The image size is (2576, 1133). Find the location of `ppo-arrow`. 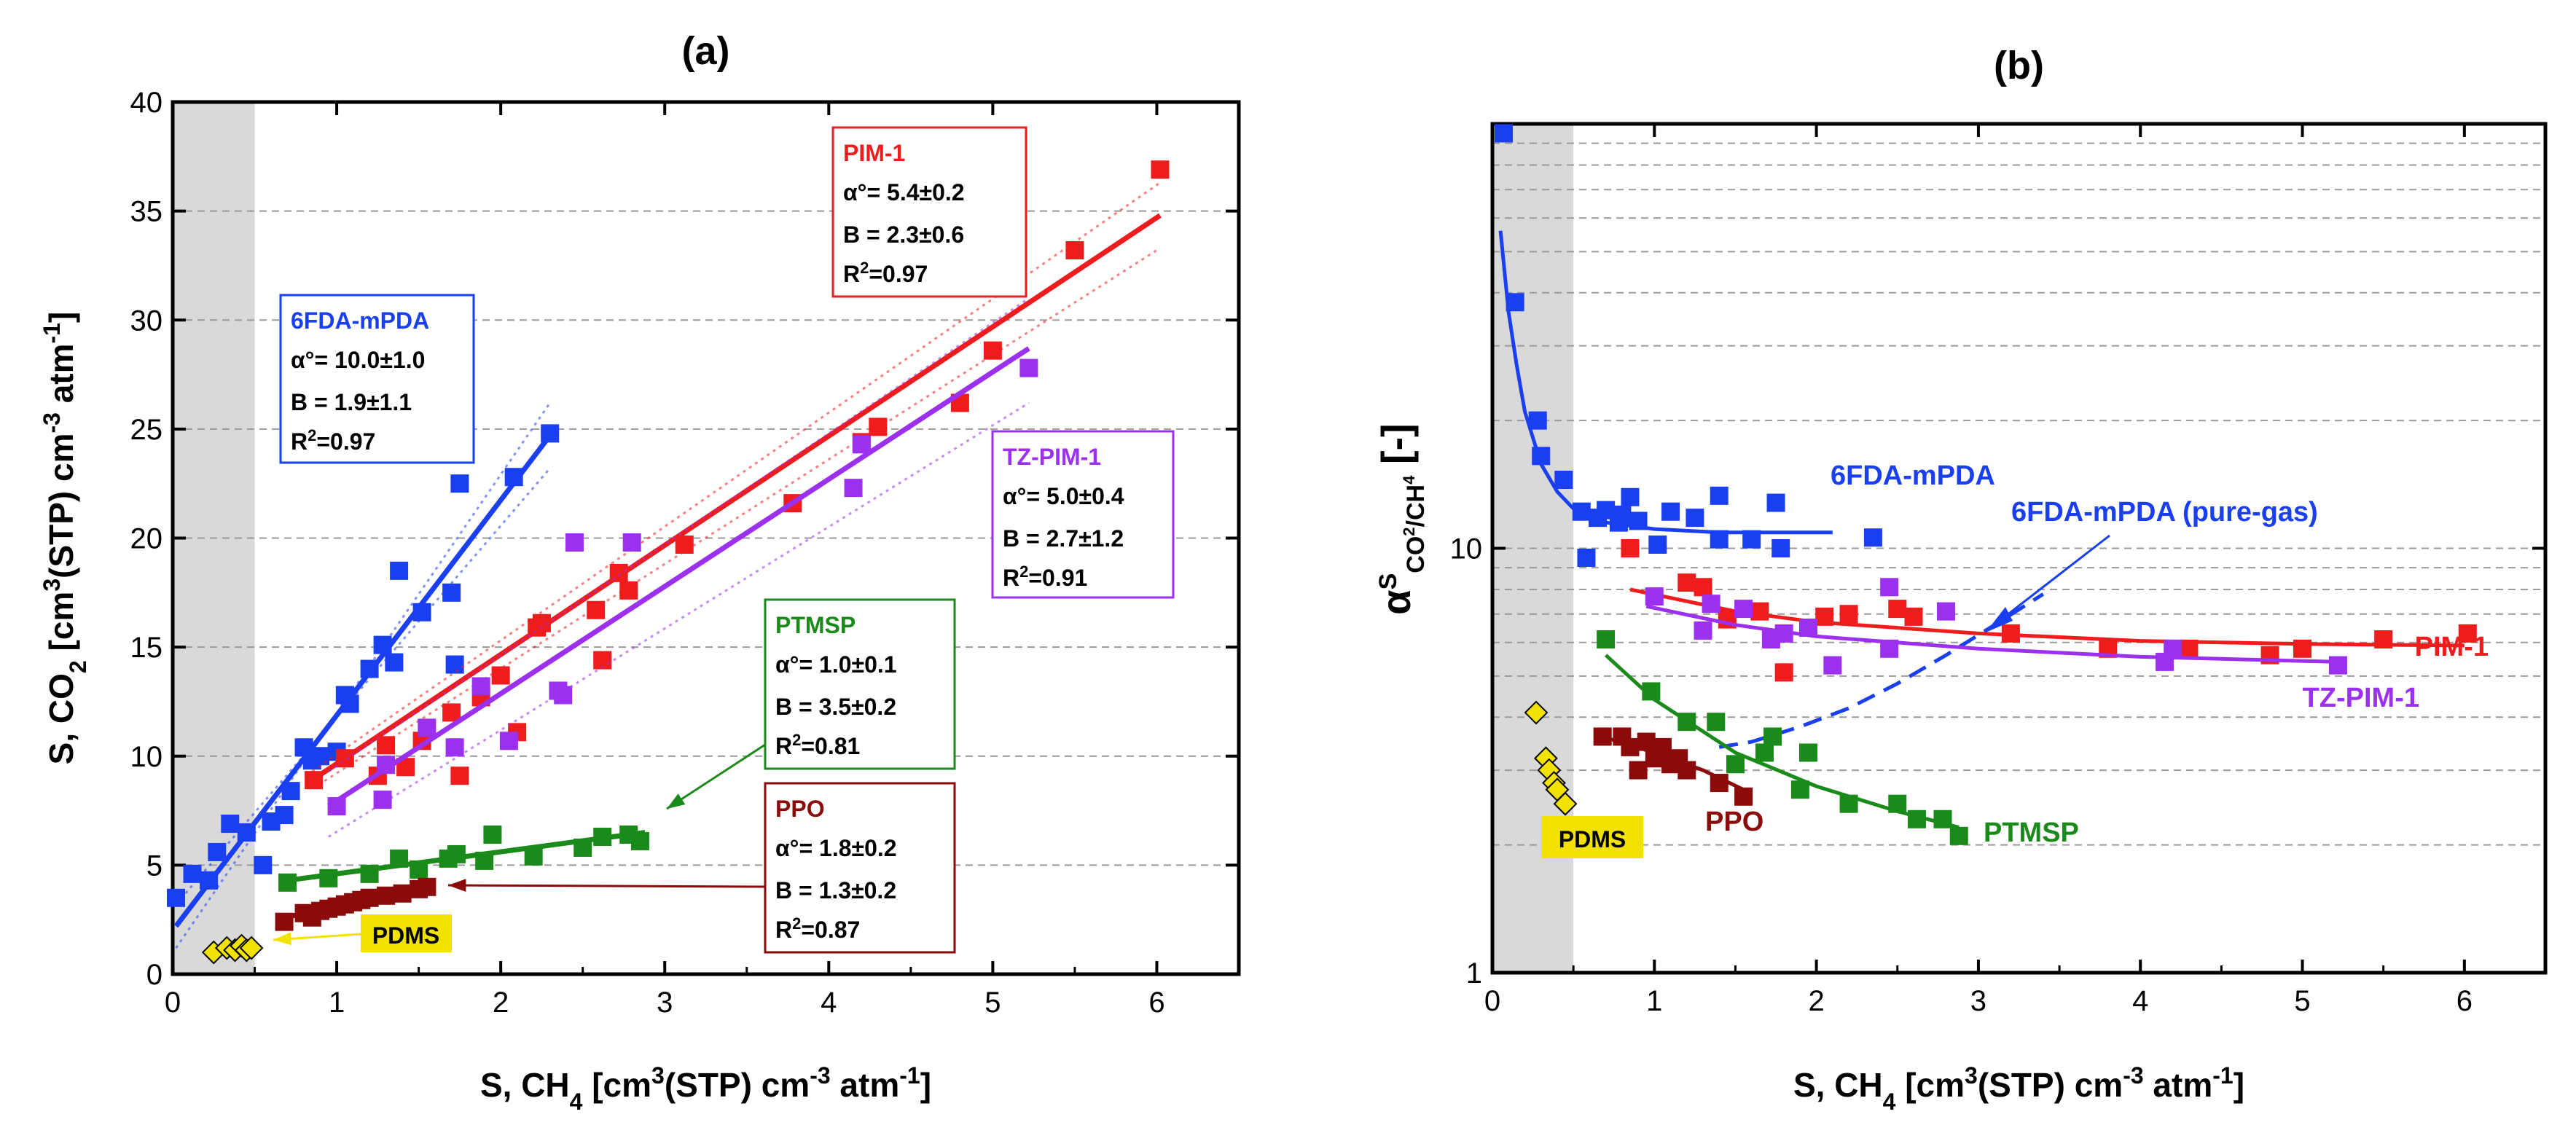

ppo-arrow is located at coordinates (606, 886).